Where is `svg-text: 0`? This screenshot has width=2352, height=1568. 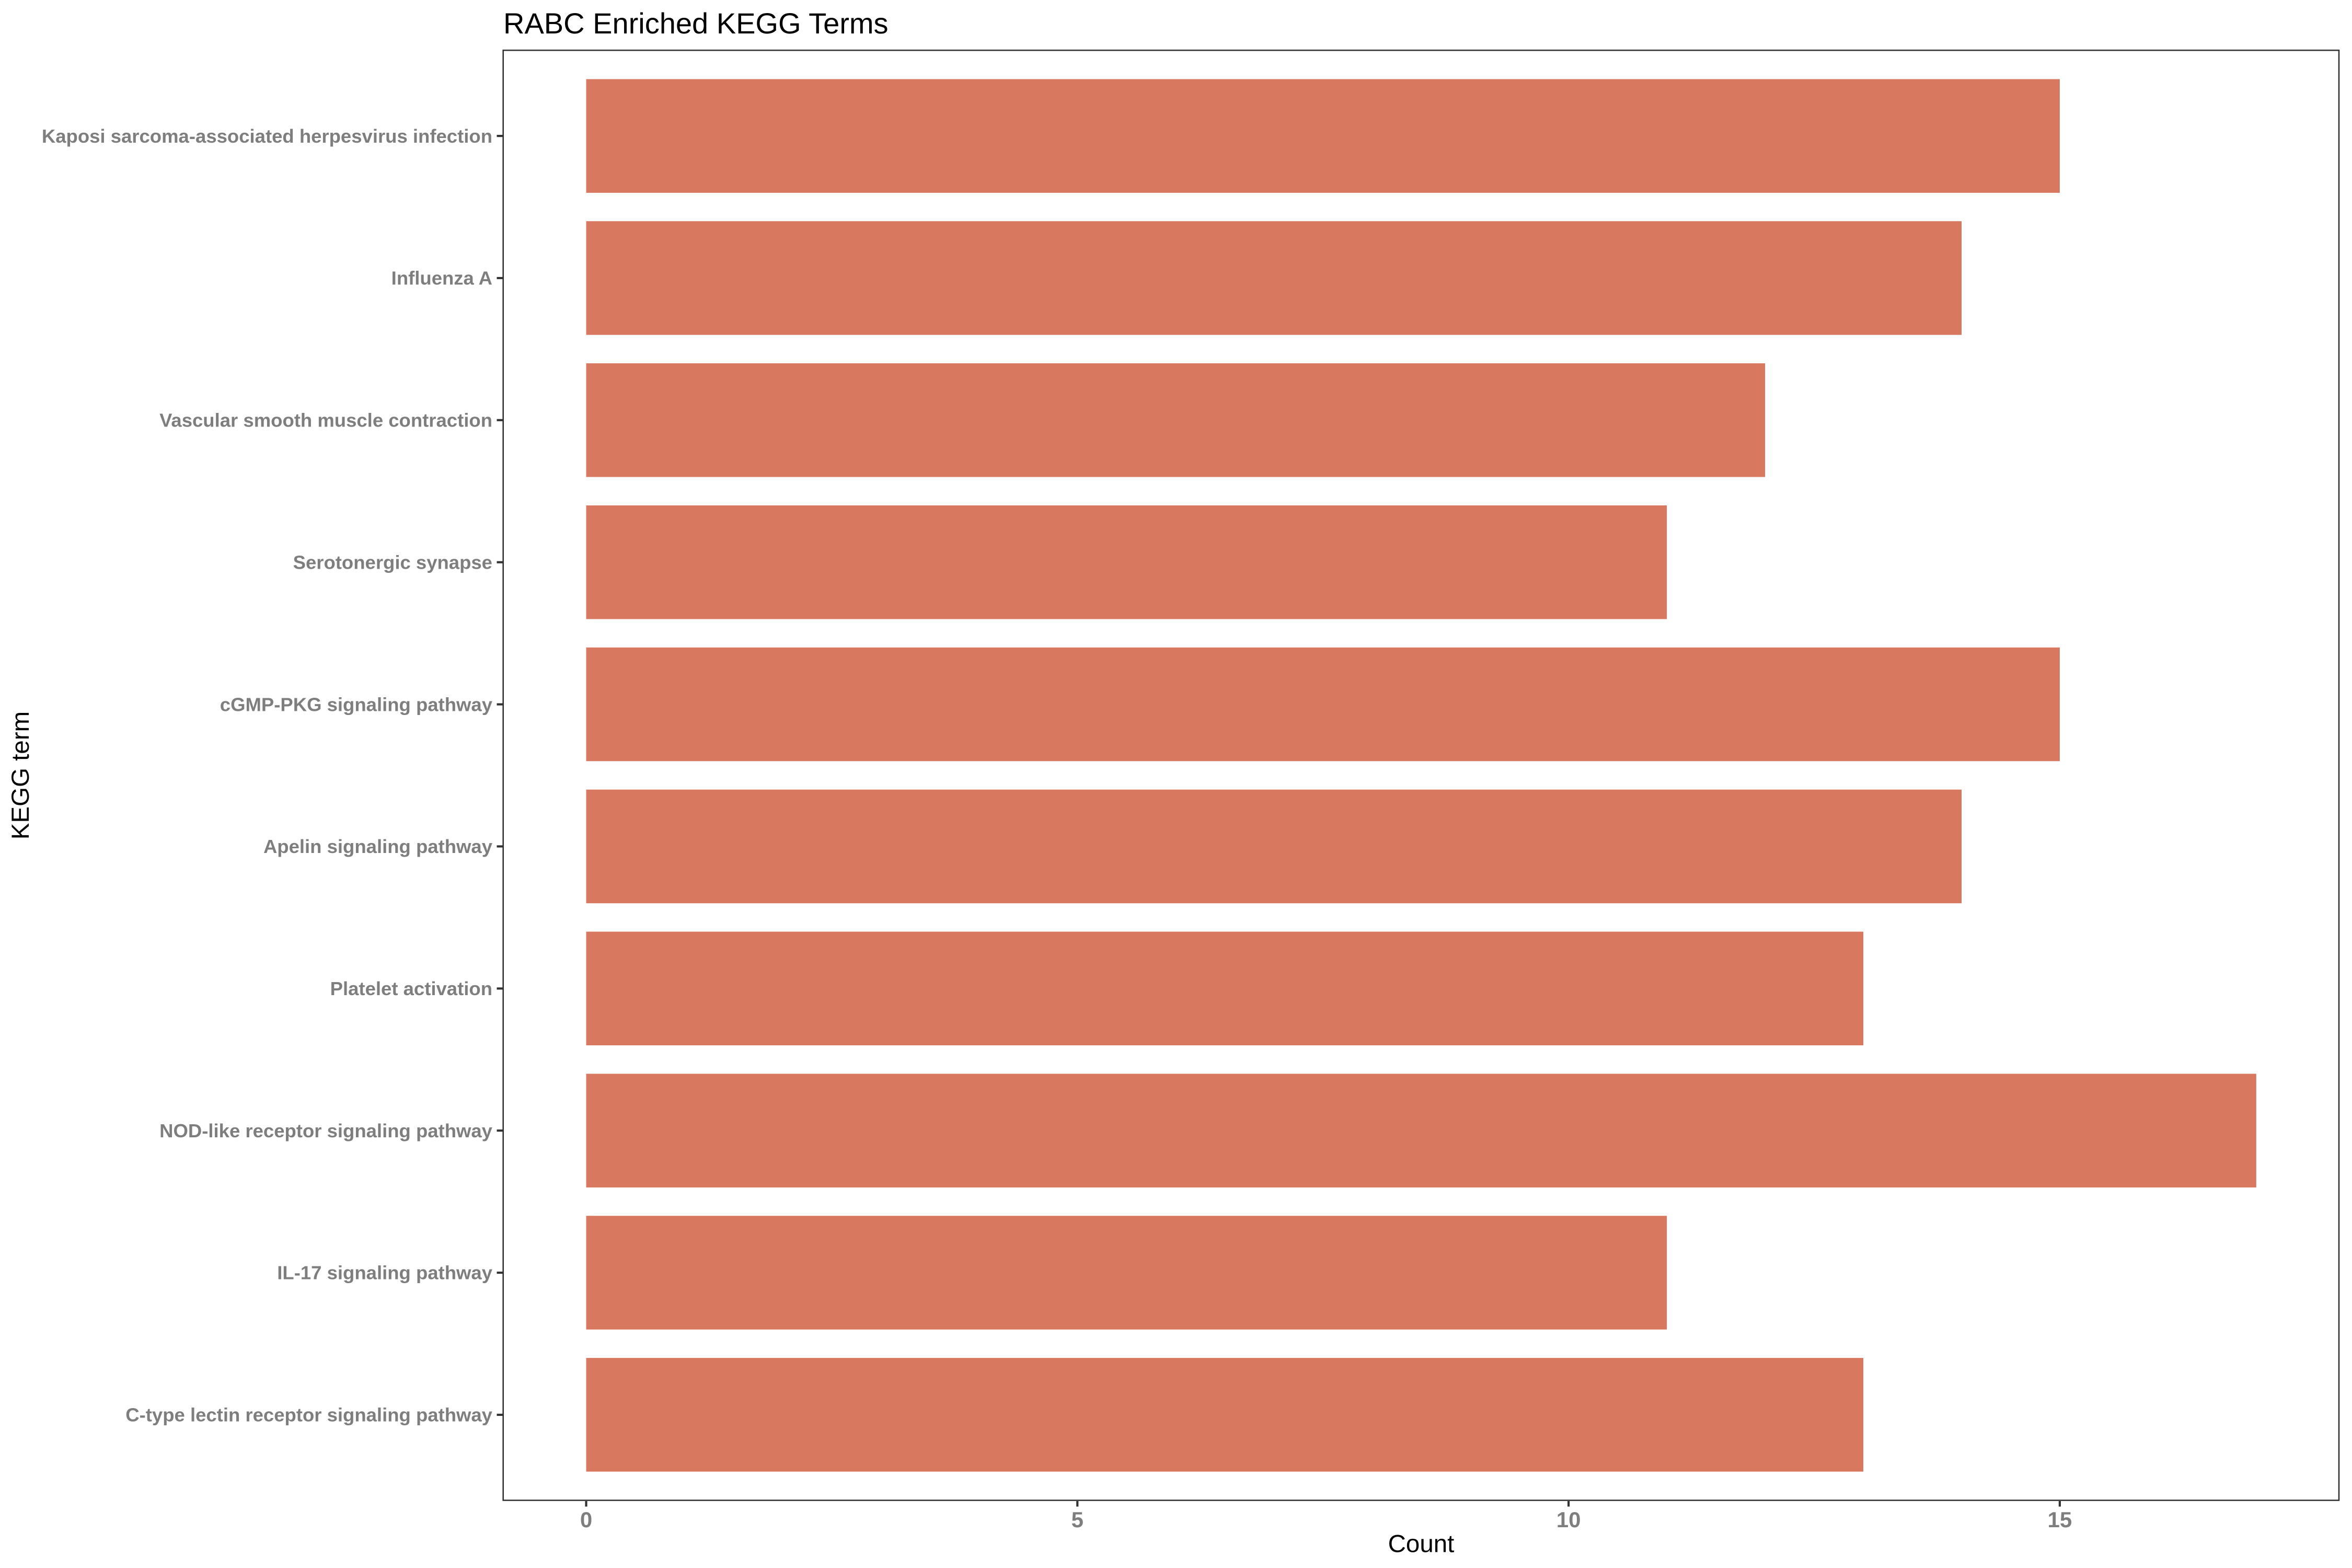 svg-text: 0 is located at coordinates (586, 1519).